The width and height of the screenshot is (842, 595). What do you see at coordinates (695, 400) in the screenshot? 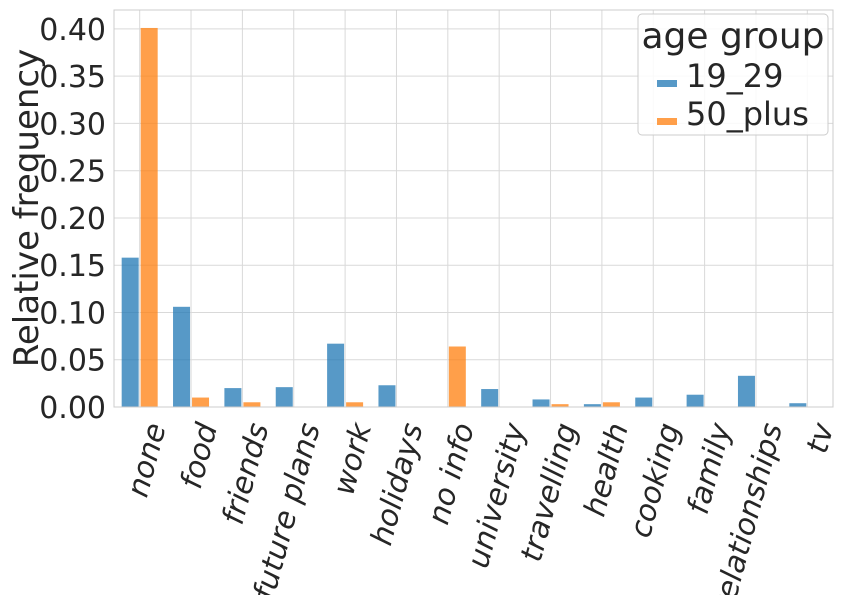
I see `bar-19-29-family` at bounding box center [695, 400].